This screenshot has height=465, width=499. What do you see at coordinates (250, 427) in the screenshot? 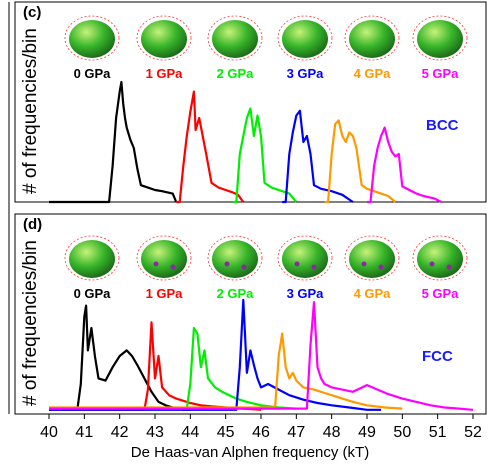
I see `x-axis: 40 41 42 43 44 45 46 47 48 49 50 51 52` at bounding box center [250, 427].